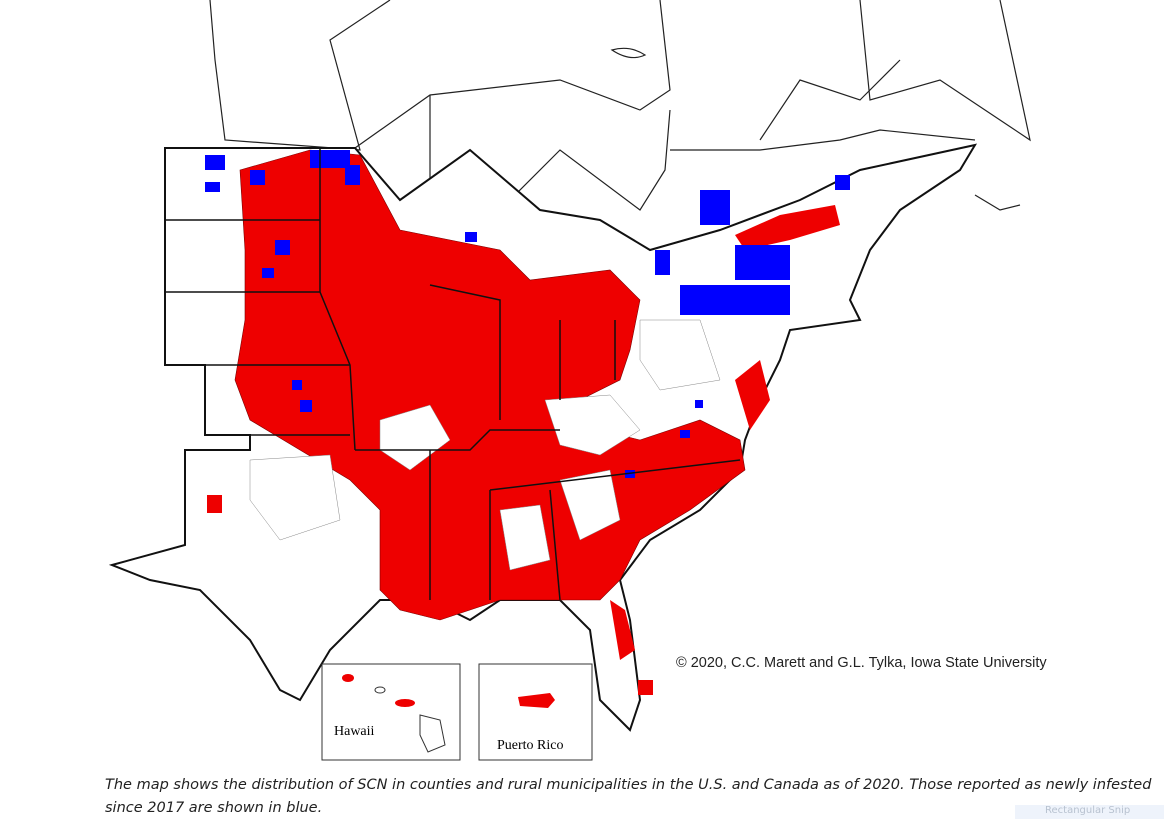  What do you see at coordinates (1089, 812) in the screenshot?
I see `snip-overlay: Rectangular Snip` at bounding box center [1089, 812].